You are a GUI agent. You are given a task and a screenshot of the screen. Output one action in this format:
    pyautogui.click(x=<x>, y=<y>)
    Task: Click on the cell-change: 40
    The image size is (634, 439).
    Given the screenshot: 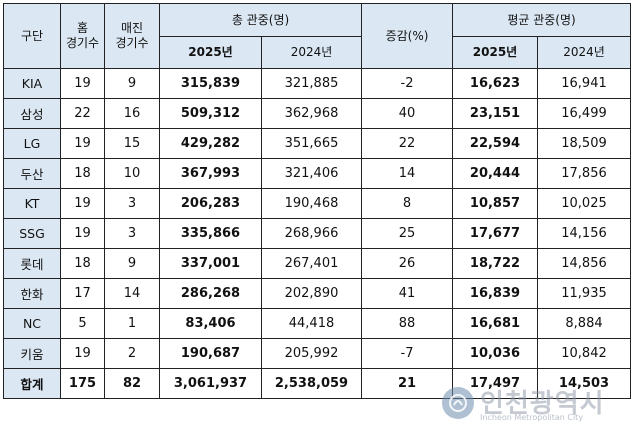 What is the action you would take?
    pyautogui.click(x=407, y=113)
    